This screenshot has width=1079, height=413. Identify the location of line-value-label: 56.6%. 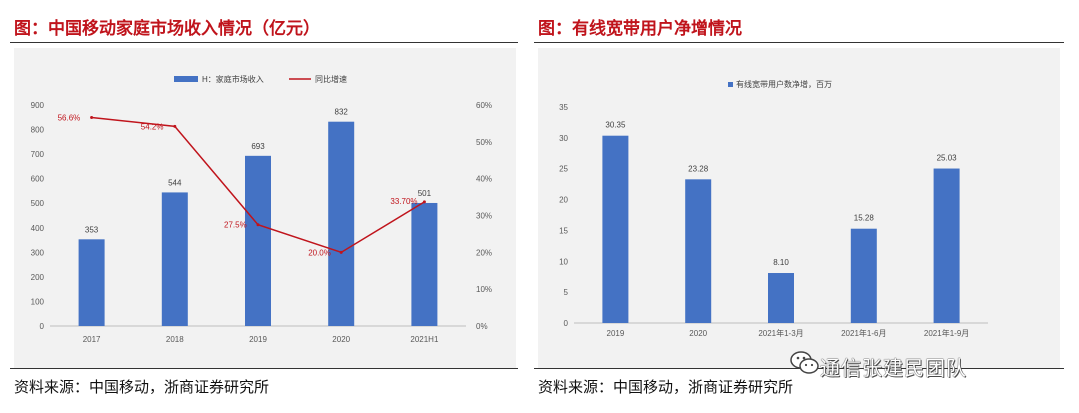
(69, 118).